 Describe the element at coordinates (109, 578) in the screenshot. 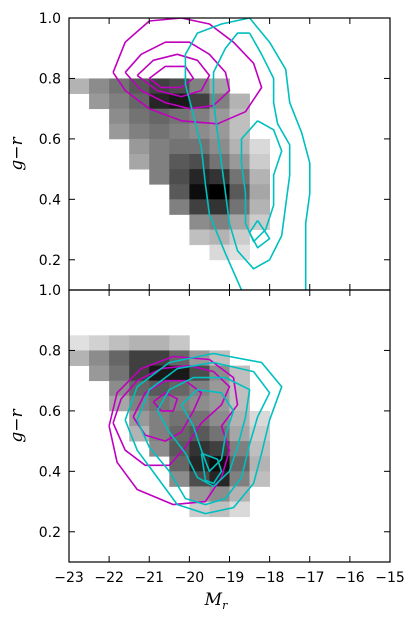

I see `x-tick-label: −22` at that location.